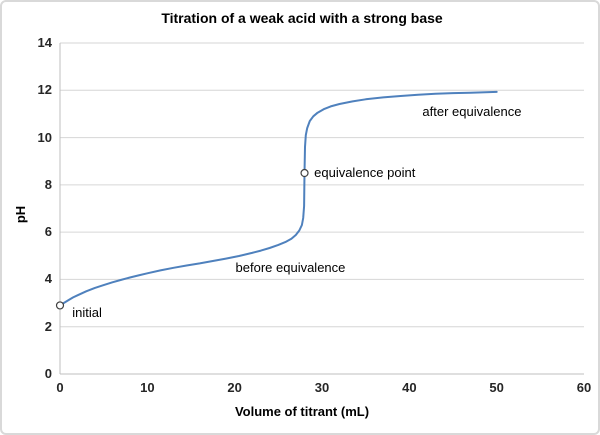 The height and width of the screenshot is (435, 600). What do you see at coordinates (60, 305) in the screenshot?
I see `marker-initial` at bounding box center [60, 305].